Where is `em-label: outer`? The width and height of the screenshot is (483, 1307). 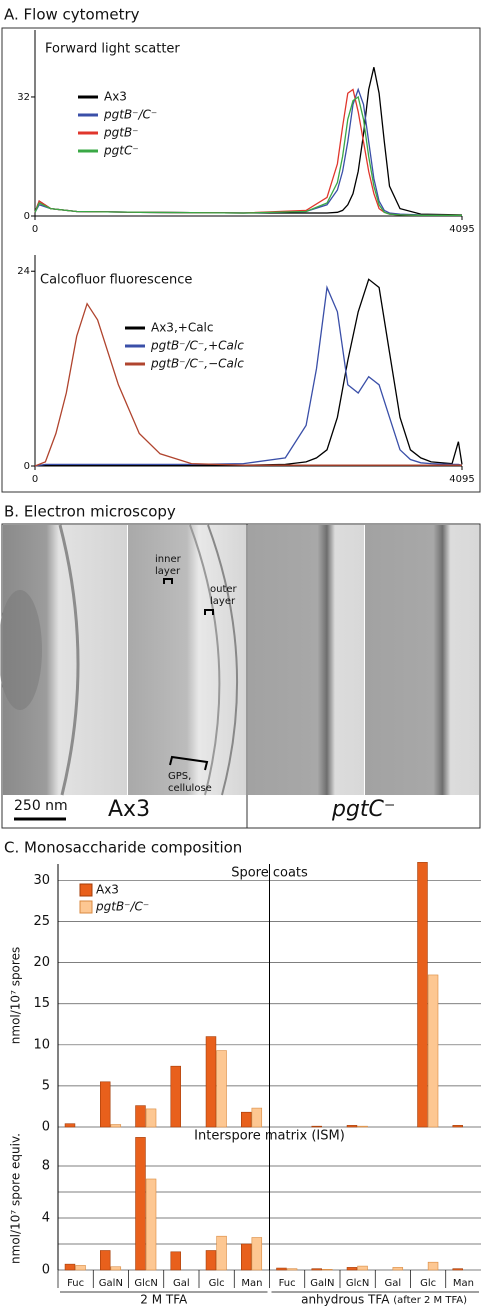
em-label: outer is located at coordinates (224, 589).